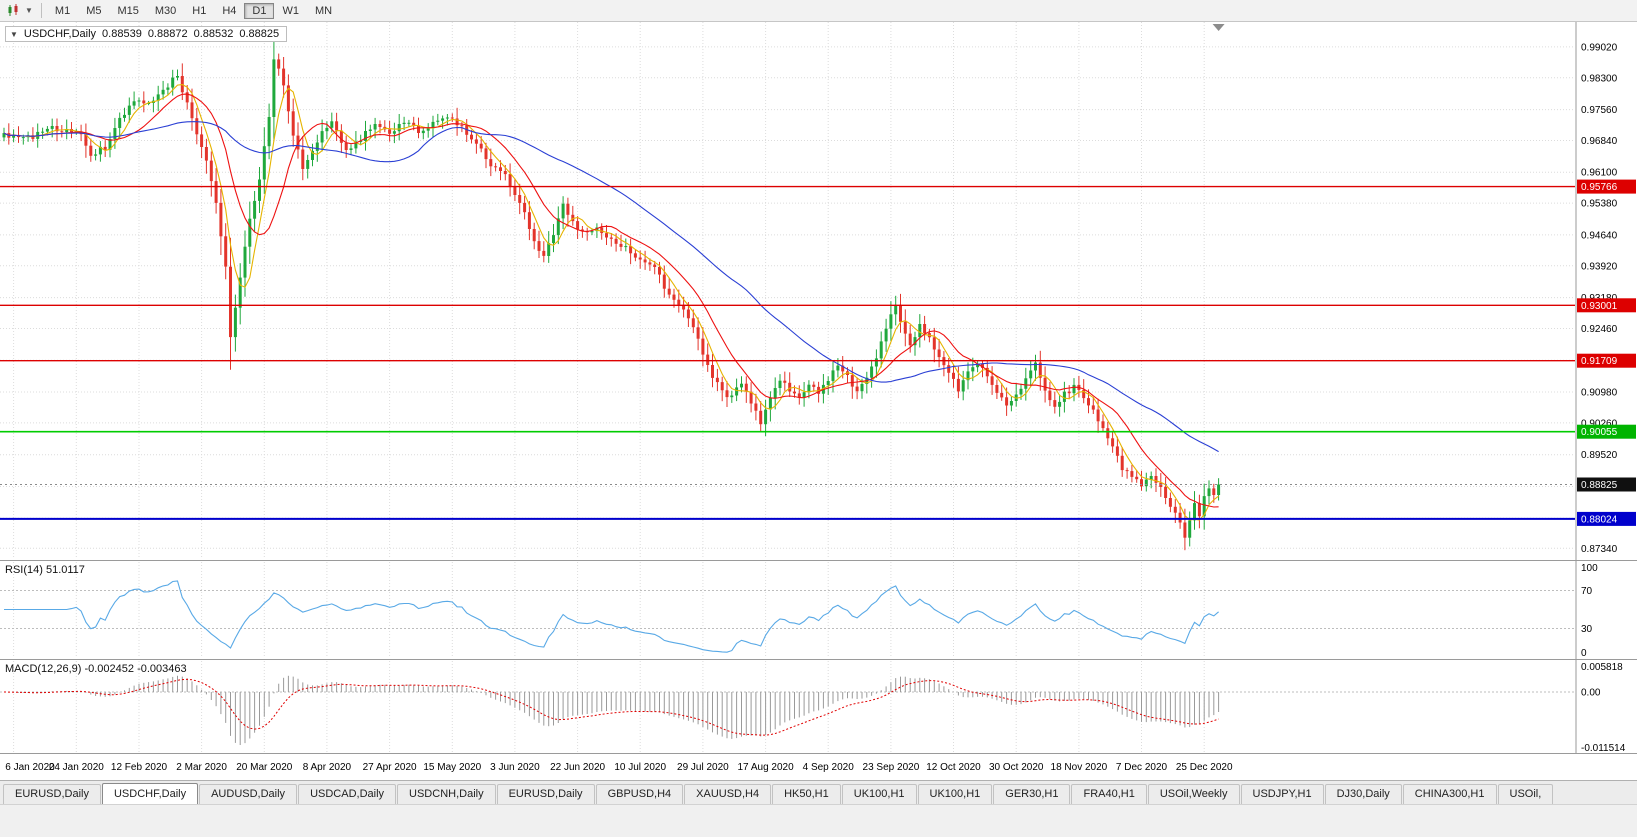 The height and width of the screenshot is (837, 1637). Describe the element at coordinates (1603, 748) in the screenshot. I see `macd-axis-label: -0.011514` at that location.